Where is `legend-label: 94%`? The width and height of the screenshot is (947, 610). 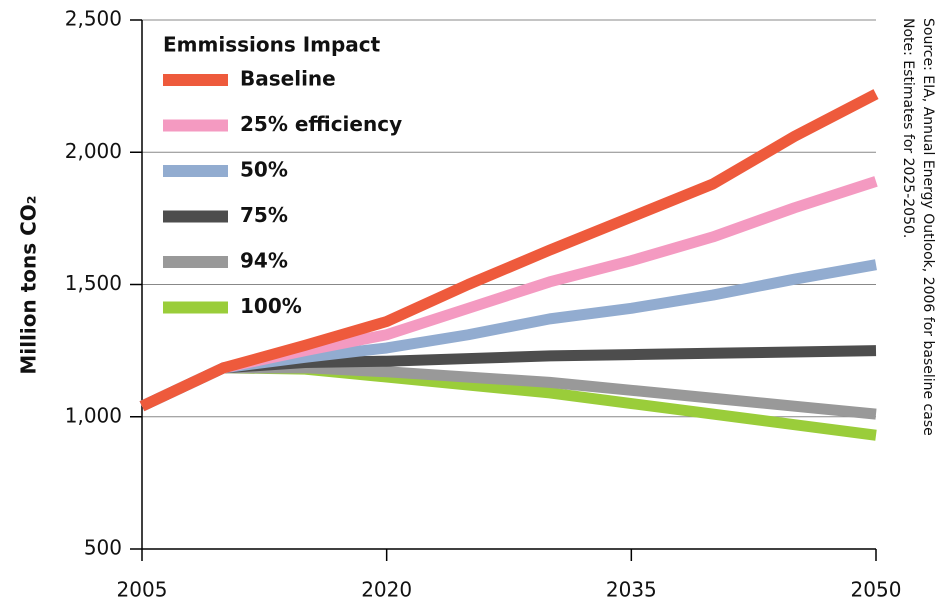
legend-label: 94% is located at coordinates (264, 261).